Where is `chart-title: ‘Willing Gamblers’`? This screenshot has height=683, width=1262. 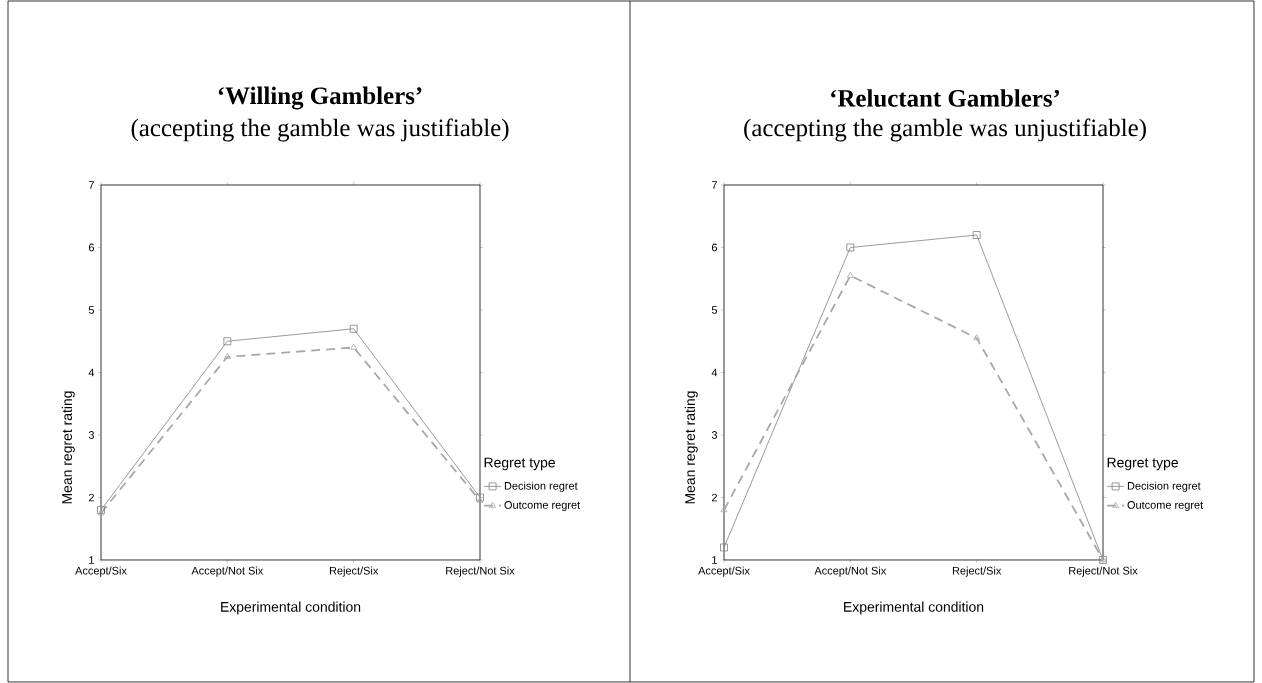 chart-title: ‘Willing Gamblers’ is located at coordinates (320, 98).